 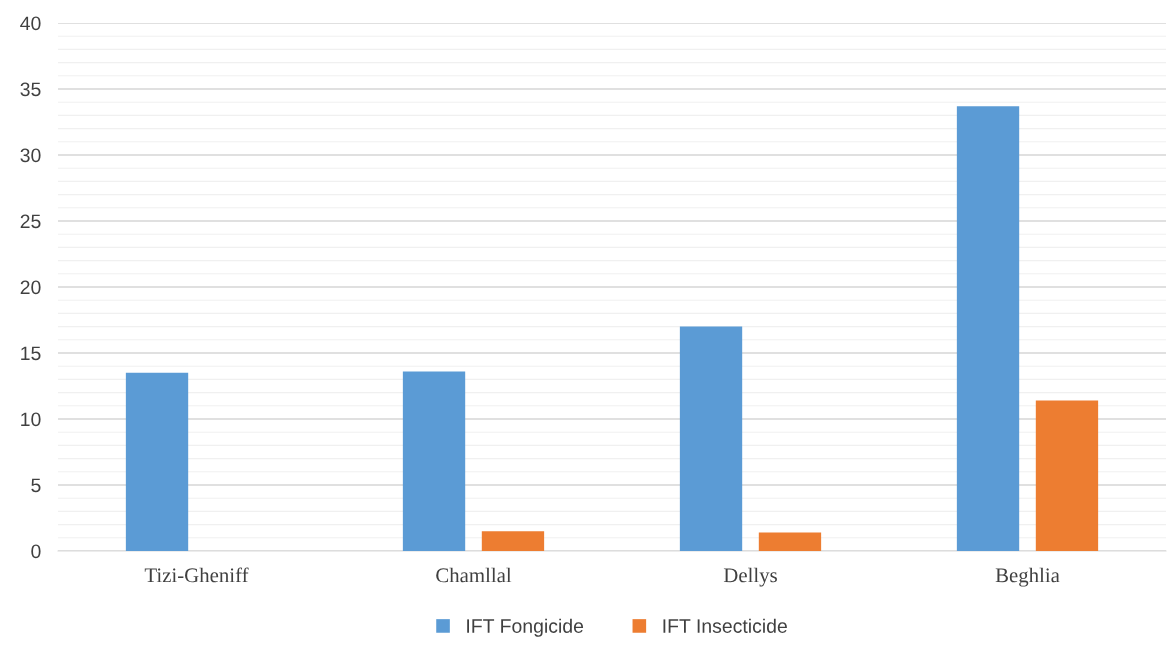 I want to click on x-tick-label: Tizi-Gheniff, so click(x=196, y=575).